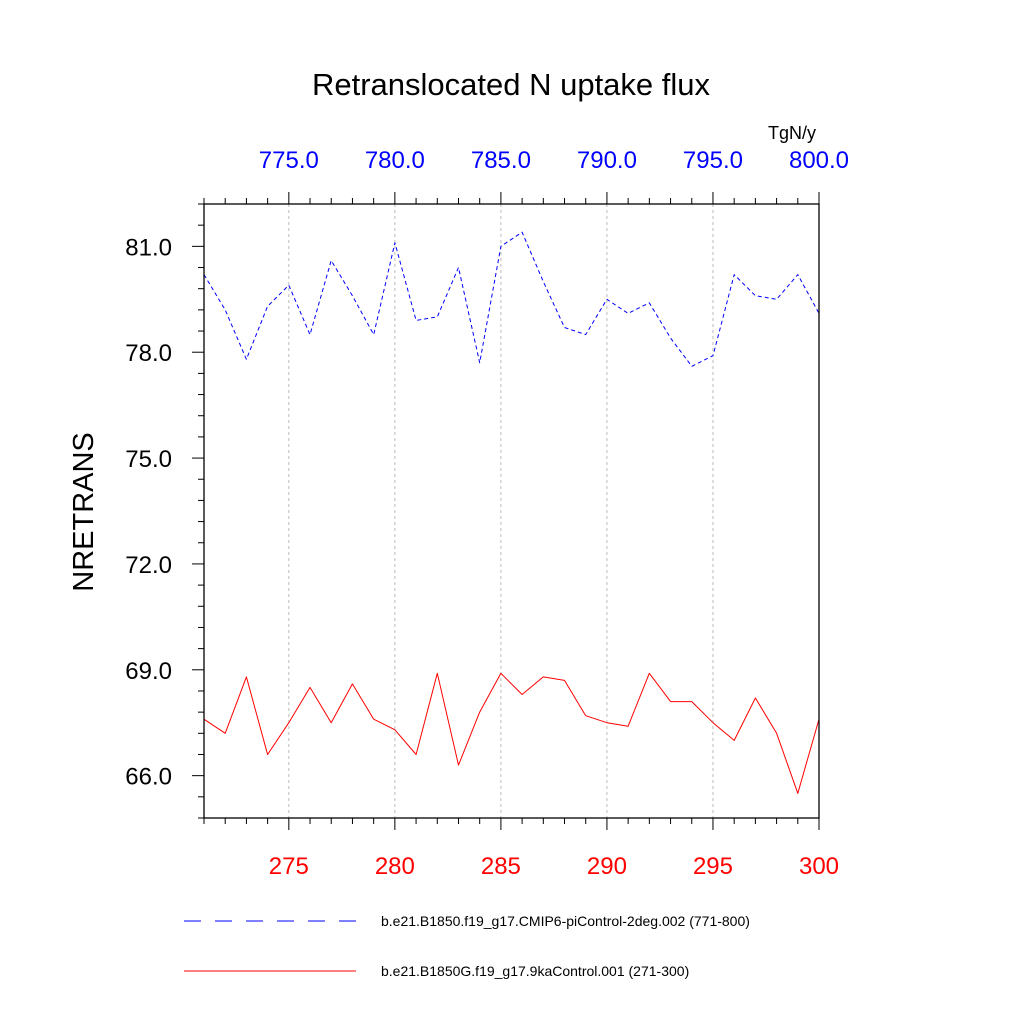  Describe the element at coordinates (289, 160) in the screenshot. I see `x-top-tick-label: 775.0` at that location.